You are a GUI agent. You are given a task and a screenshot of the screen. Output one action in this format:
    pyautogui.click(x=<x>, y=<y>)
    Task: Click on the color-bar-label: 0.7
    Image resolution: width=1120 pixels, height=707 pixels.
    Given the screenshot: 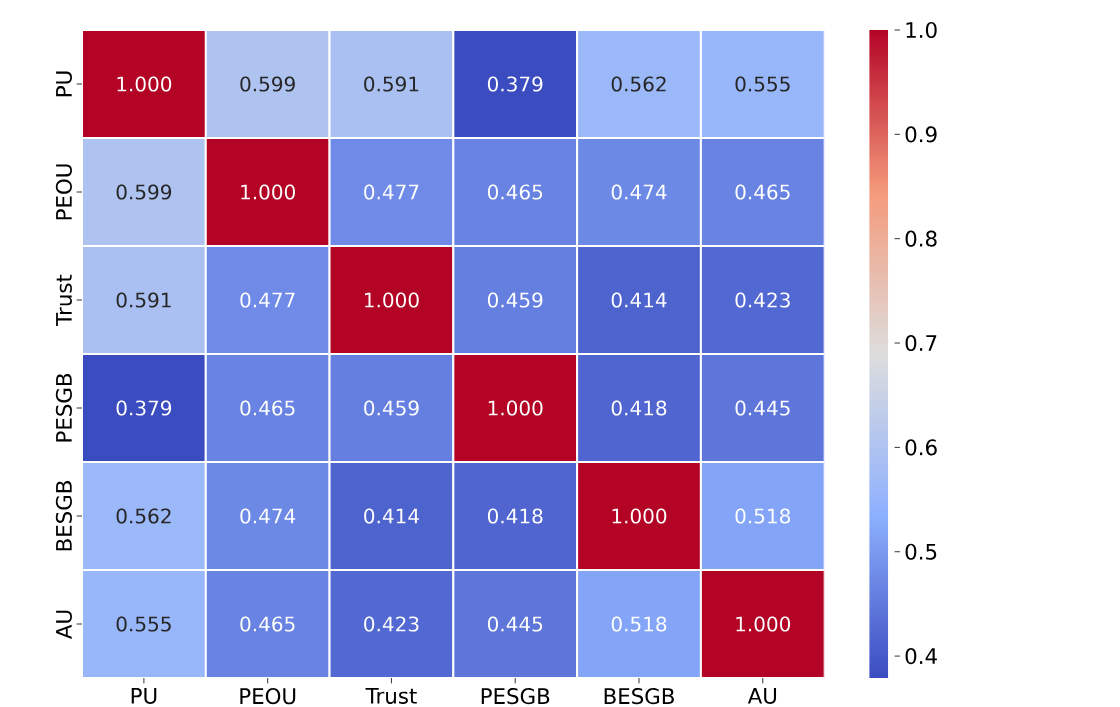 What is the action you would take?
    pyautogui.click(x=921, y=343)
    